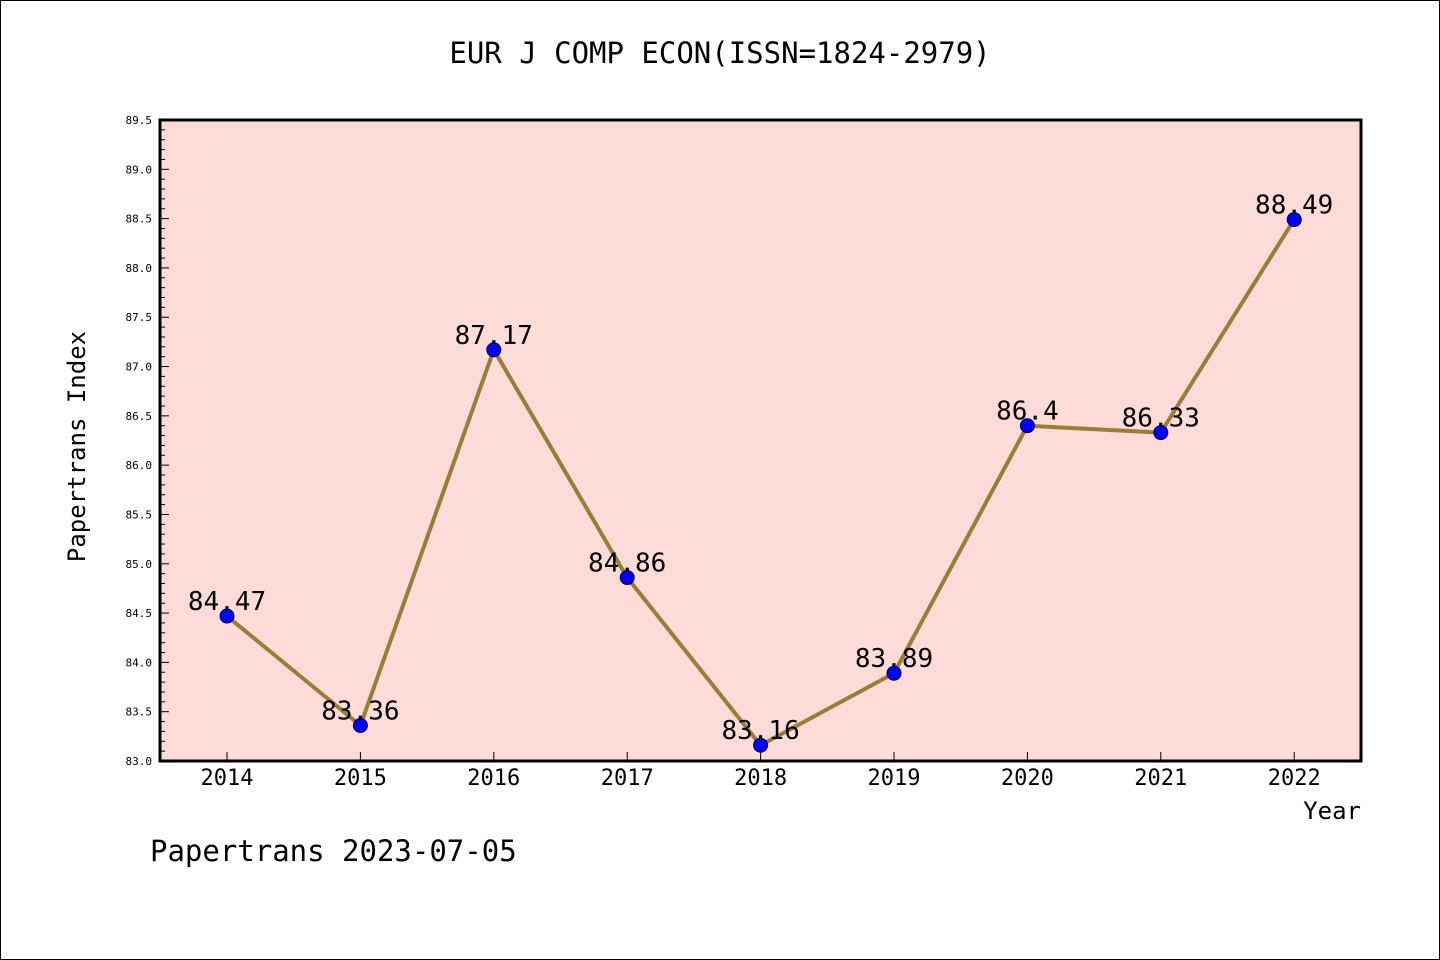 Image resolution: width=1440 pixels, height=960 pixels. What do you see at coordinates (1332, 811) in the screenshot?
I see `x-axis-label: Year` at bounding box center [1332, 811].